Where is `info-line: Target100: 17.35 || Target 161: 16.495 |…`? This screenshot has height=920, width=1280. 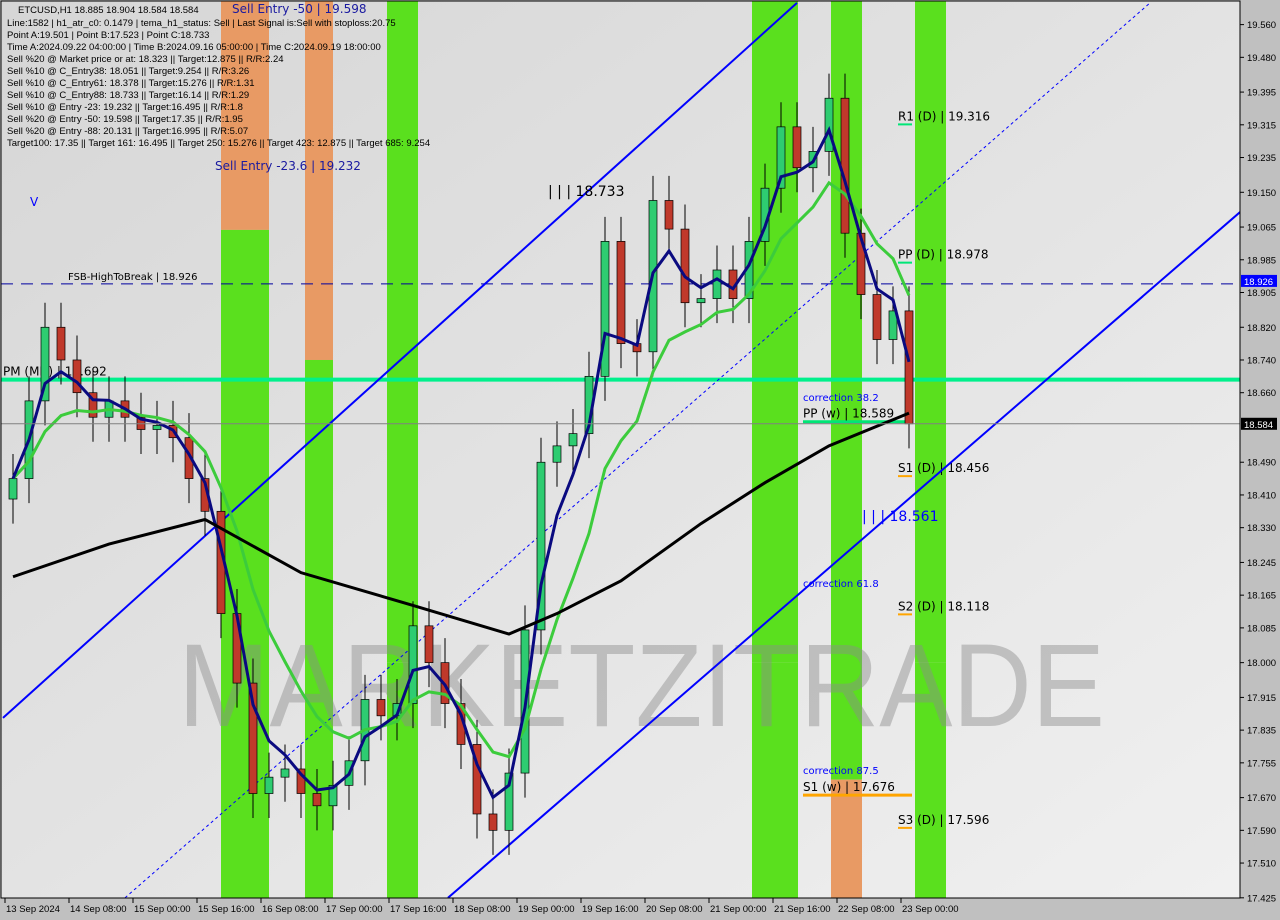
info-line: Target100: 17.35 || Target 161: 16.495 |… is located at coordinates (218, 143).